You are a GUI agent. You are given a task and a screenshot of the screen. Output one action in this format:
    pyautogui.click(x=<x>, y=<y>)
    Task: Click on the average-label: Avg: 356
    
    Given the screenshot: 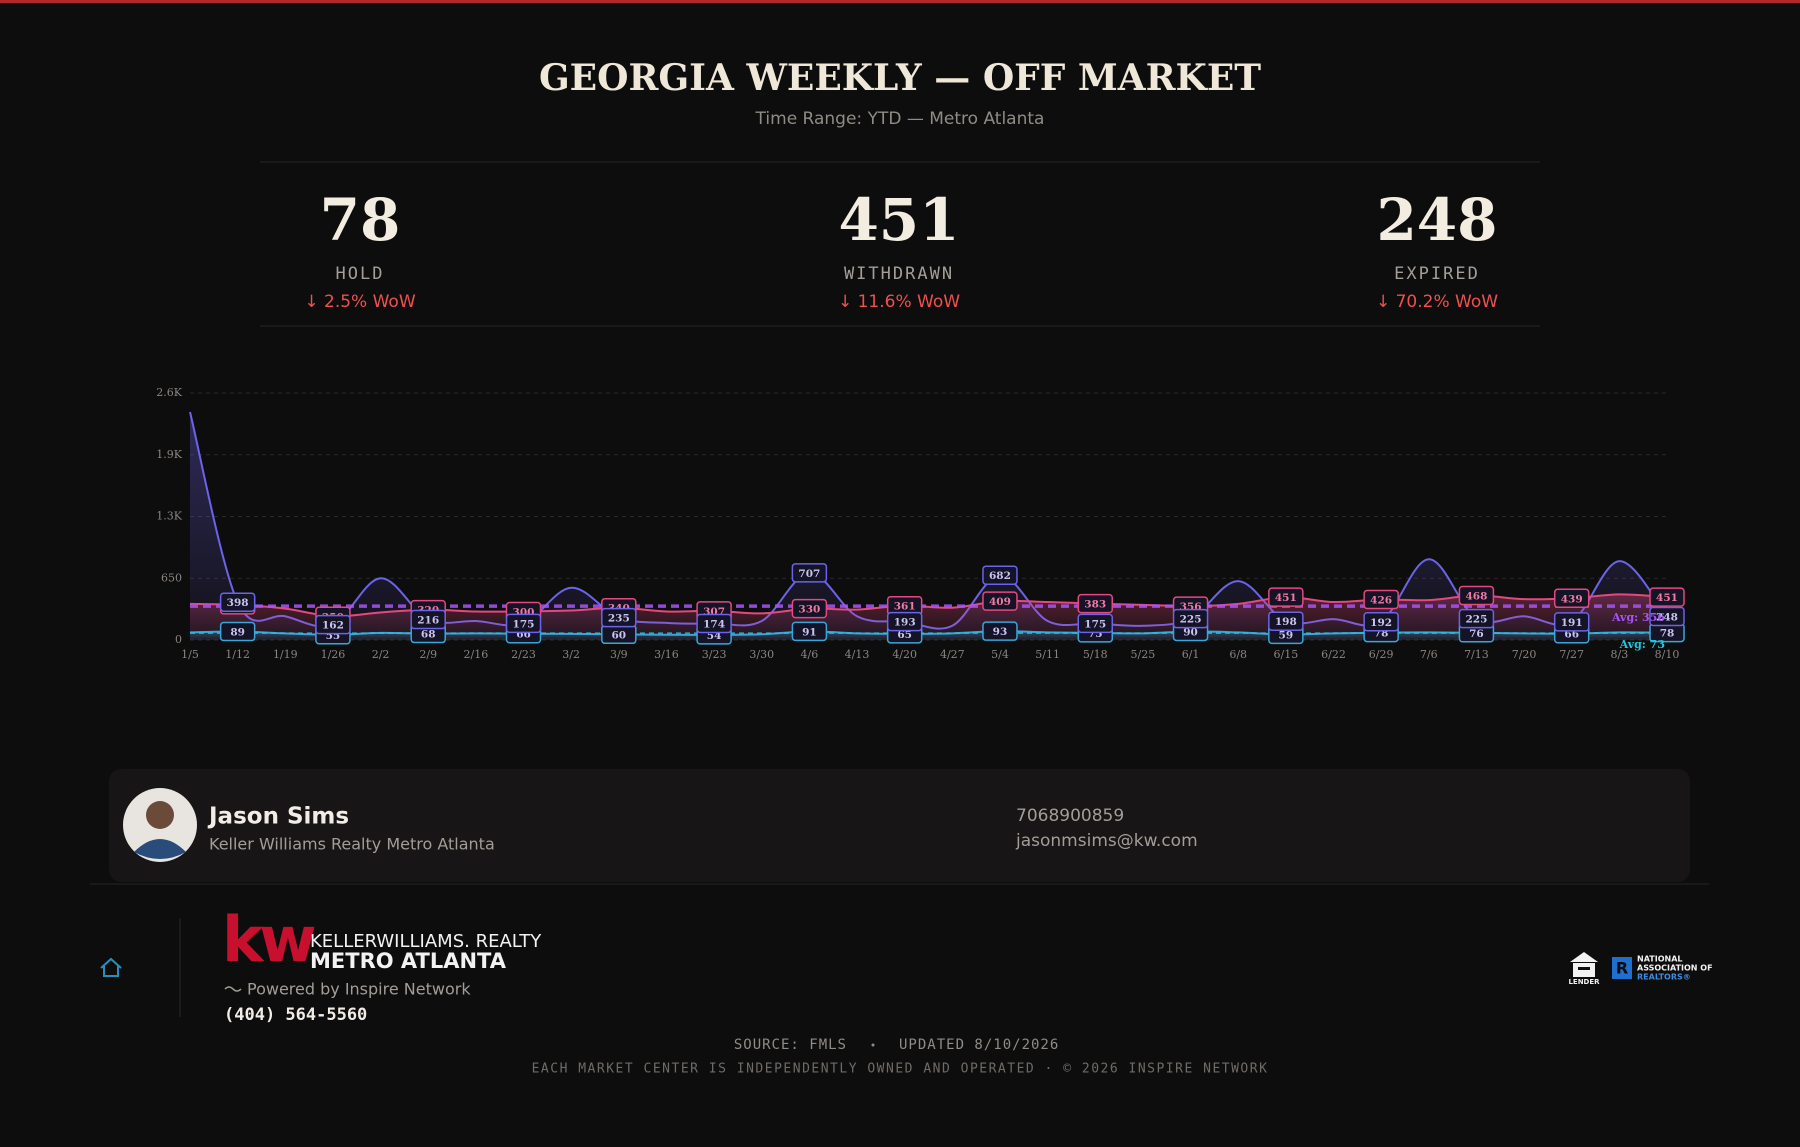 What is the action you would take?
    pyautogui.click(x=1638, y=617)
    